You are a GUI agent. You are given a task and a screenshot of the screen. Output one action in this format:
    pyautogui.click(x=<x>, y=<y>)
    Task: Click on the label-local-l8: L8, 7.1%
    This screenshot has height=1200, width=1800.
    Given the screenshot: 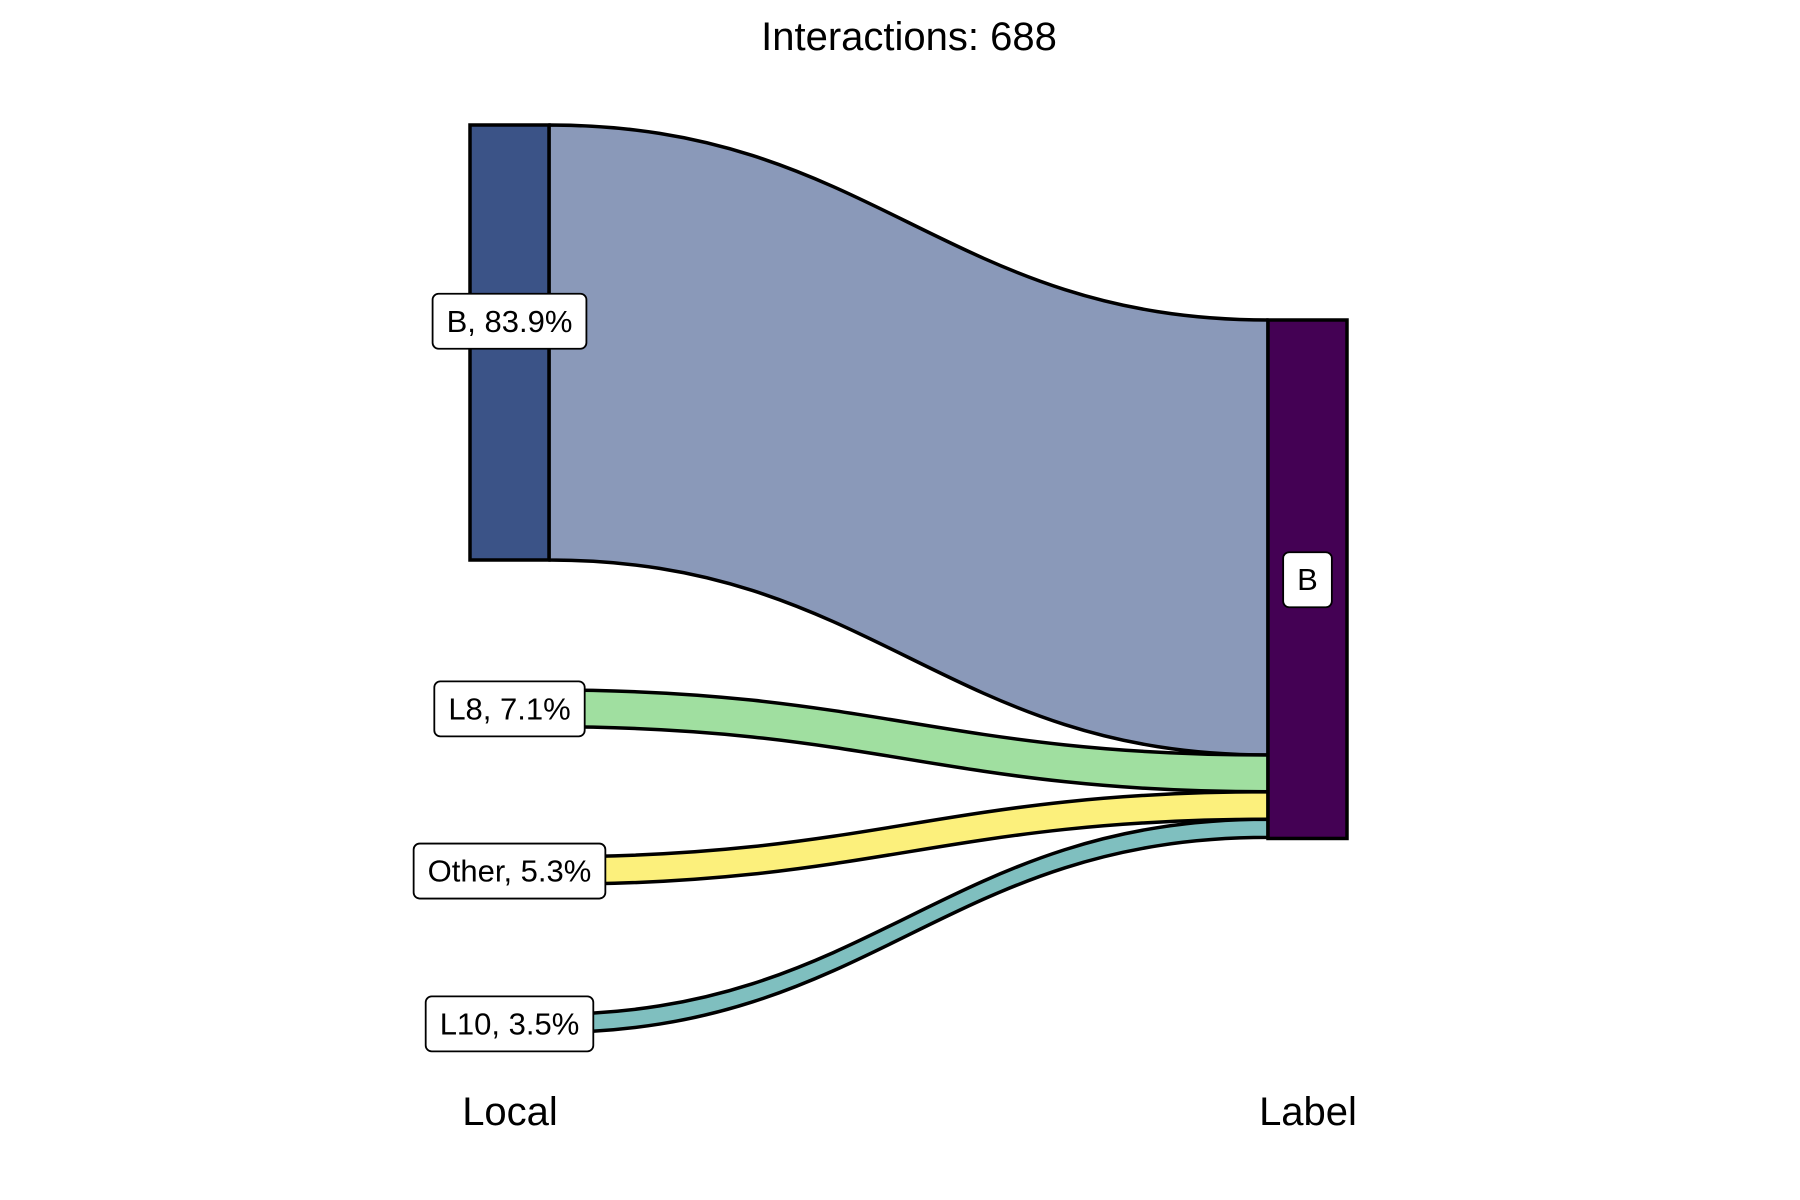 What is the action you would take?
    pyautogui.click(x=509, y=709)
    